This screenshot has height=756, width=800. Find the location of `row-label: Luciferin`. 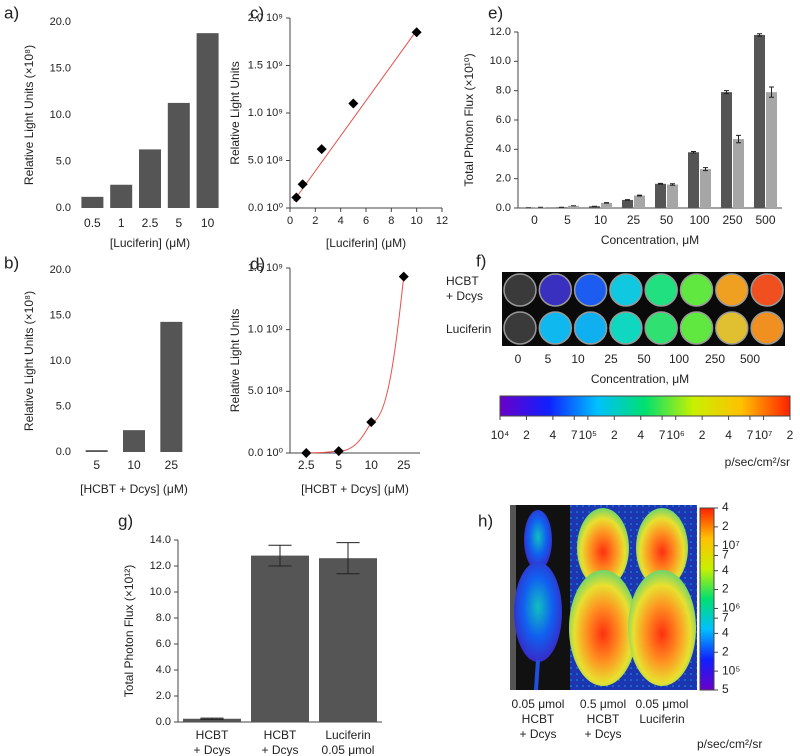

row-label: Luciferin is located at coordinates (469, 329).